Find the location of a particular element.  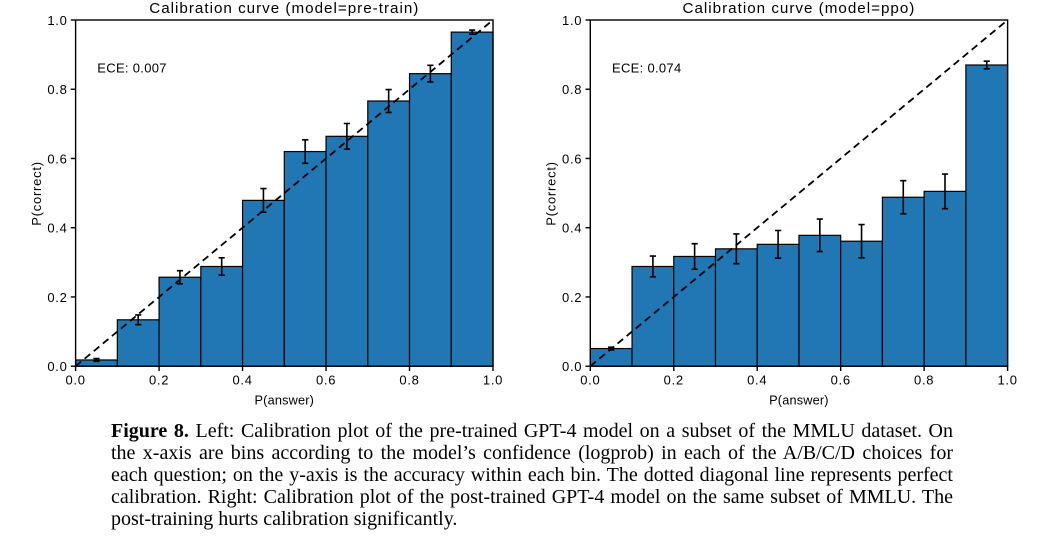

svg-text: ECE: 0.074 is located at coordinates (647, 68).